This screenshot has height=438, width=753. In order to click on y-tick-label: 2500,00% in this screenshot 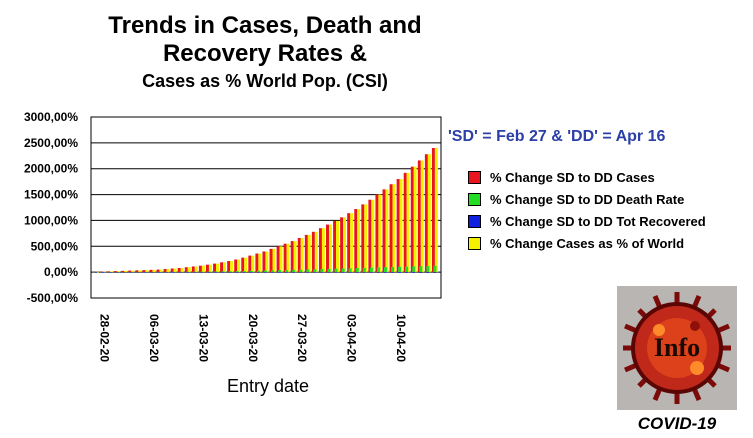, I will do `click(51, 143)`.